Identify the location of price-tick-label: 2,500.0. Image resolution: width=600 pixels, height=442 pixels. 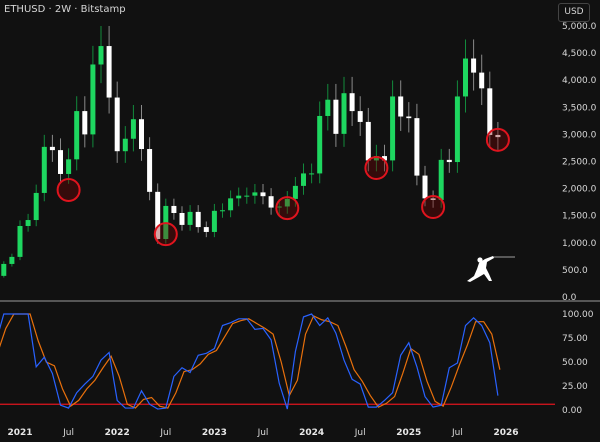
(579, 163).